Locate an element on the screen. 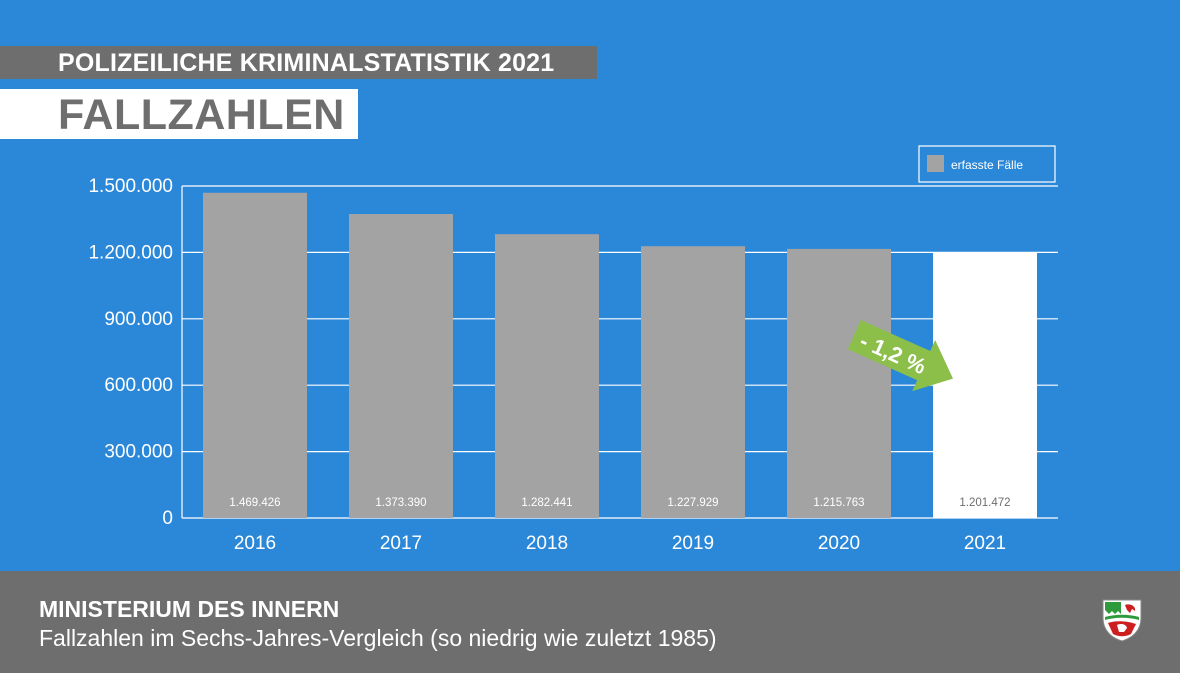  x-tick-label: 2019 is located at coordinates (693, 543).